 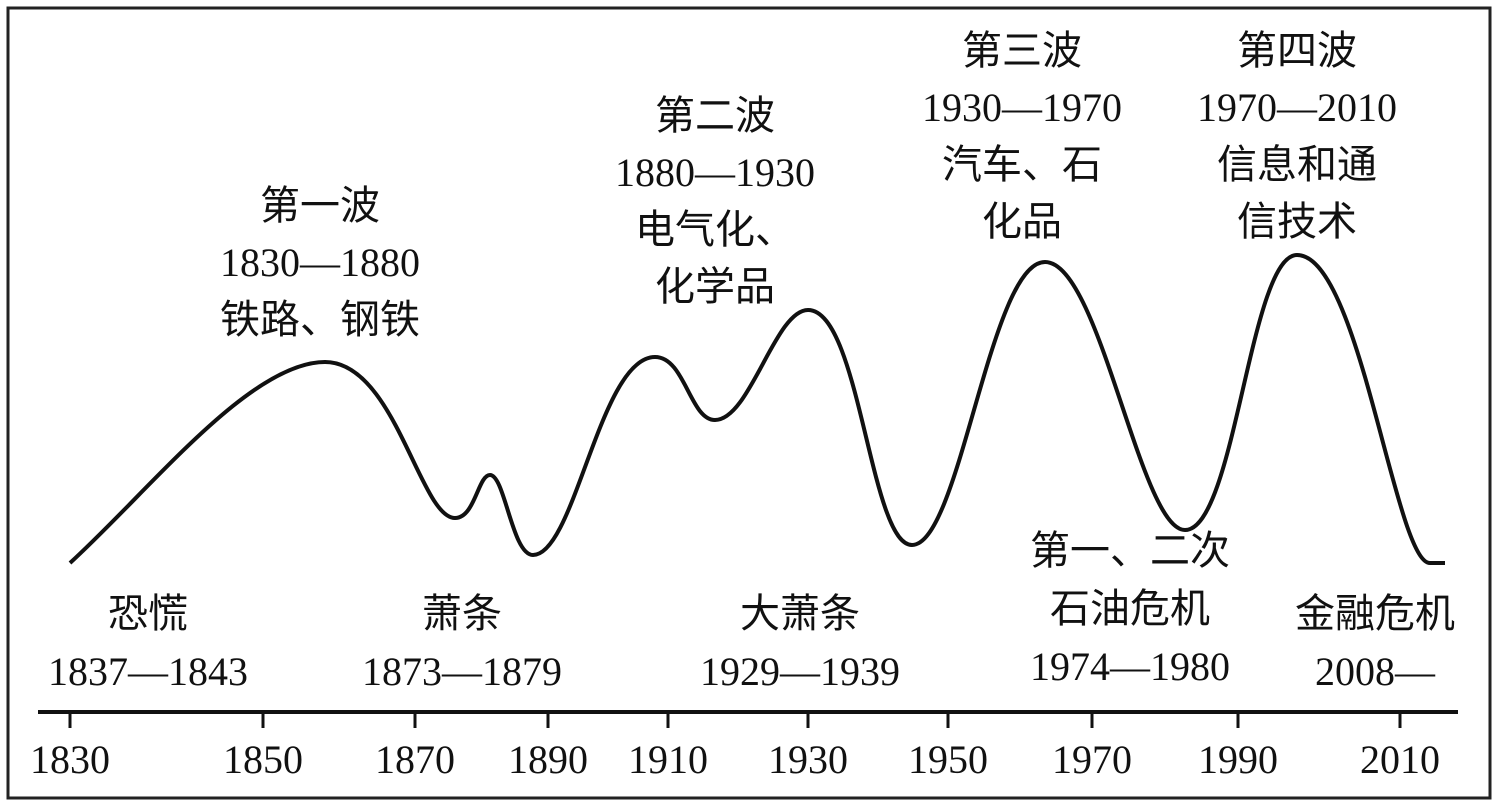 I want to click on tick-label: 1950, so click(x=948, y=759).